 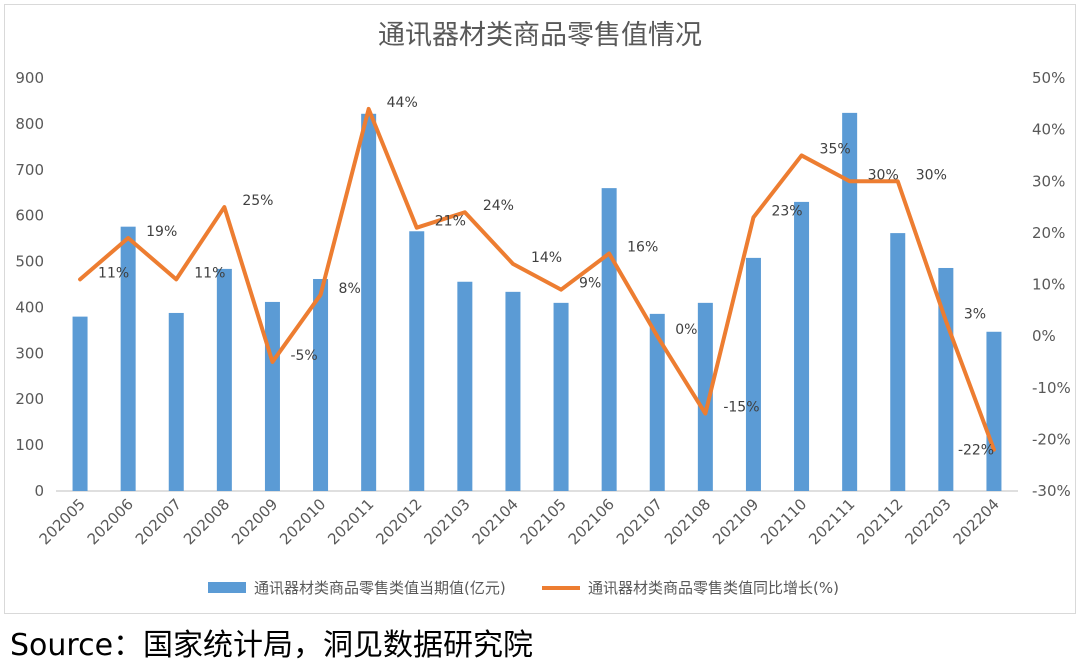 What do you see at coordinates (976, 451) in the screenshot?
I see `line-data-label: -22%` at bounding box center [976, 451].